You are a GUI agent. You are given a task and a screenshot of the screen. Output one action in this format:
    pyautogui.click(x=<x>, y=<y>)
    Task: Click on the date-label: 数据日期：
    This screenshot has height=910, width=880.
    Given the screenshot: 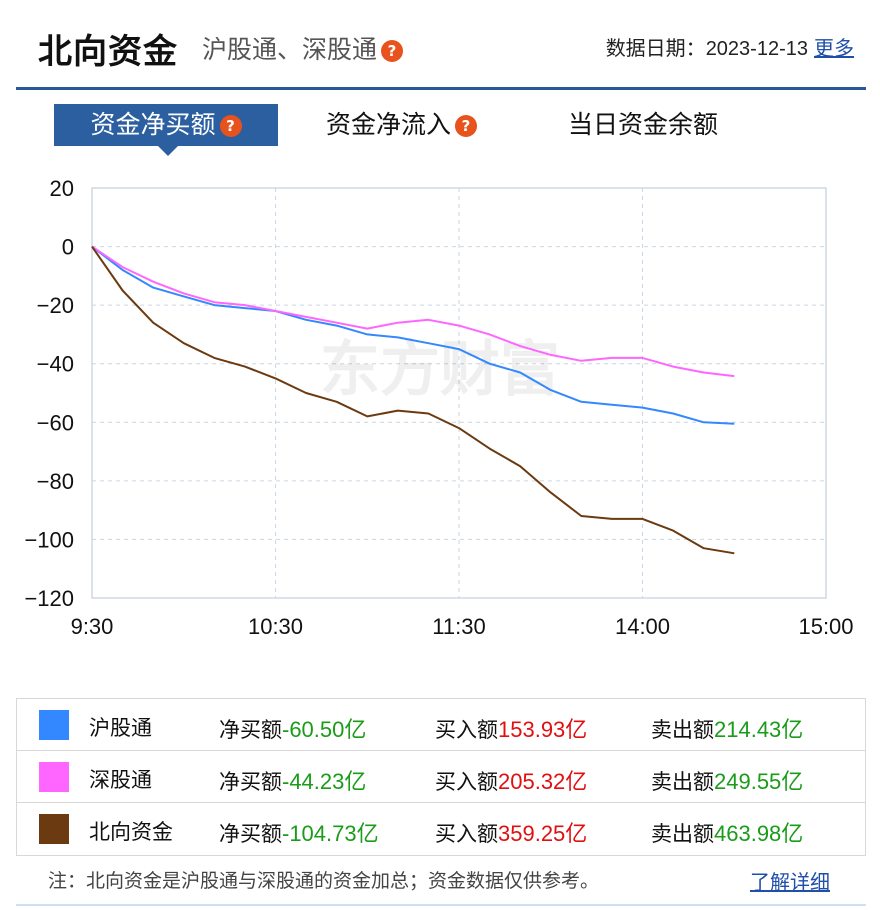 What is the action you would take?
    pyautogui.click(x=655, y=48)
    